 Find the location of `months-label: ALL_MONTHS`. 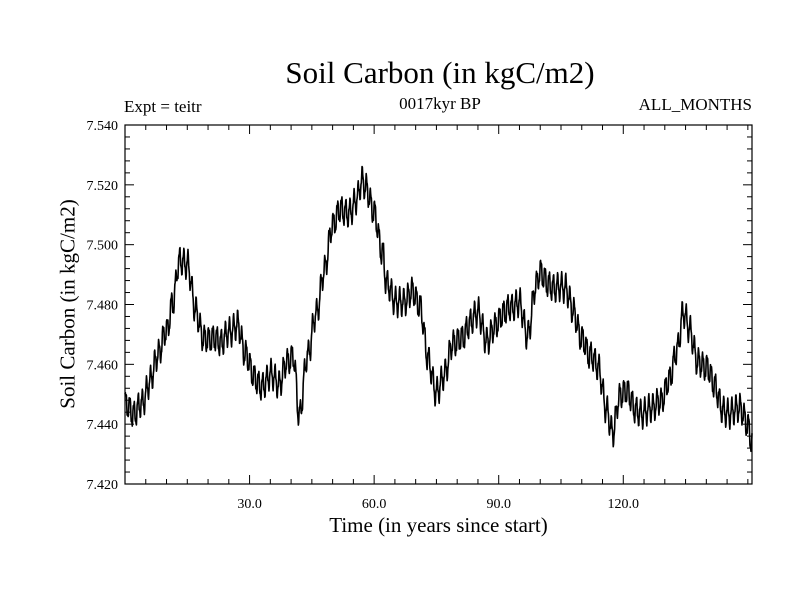

months-label: ALL_MONTHS is located at coordinates (695, 104).